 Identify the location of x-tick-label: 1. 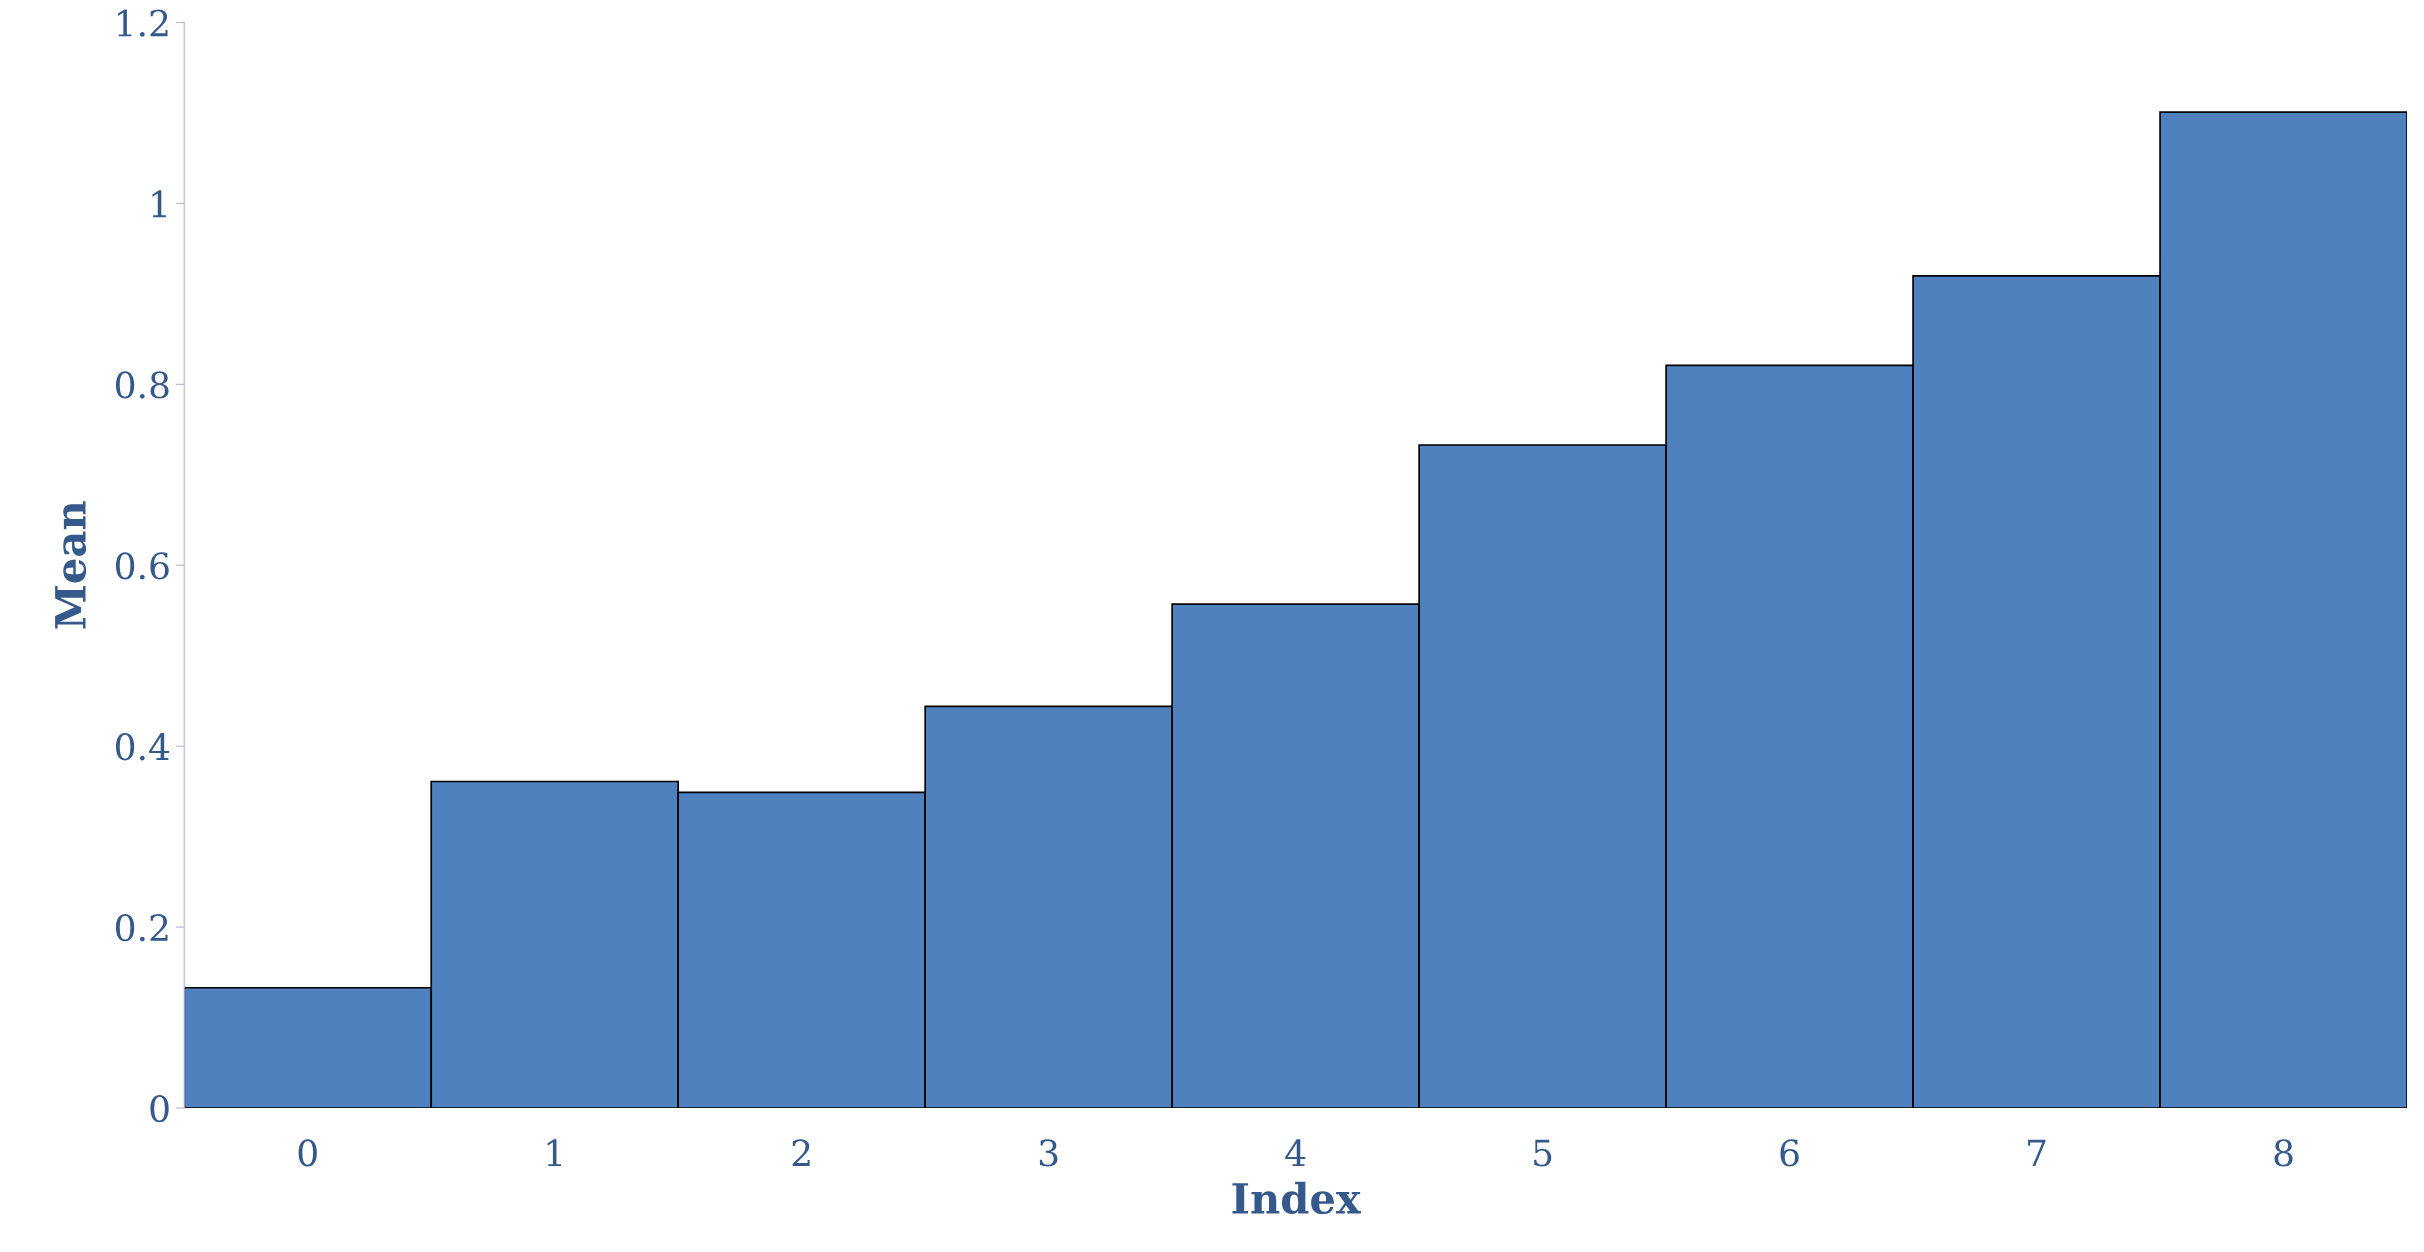
(554, 1153).